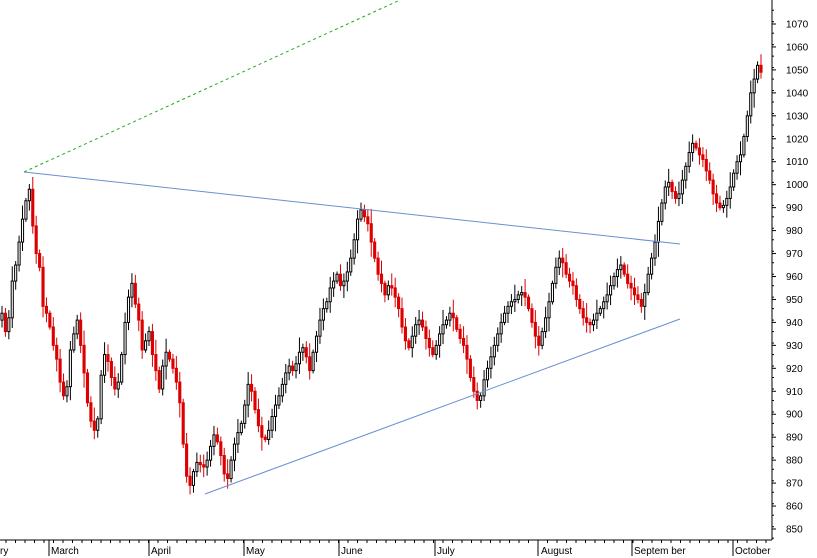 The height and width of the screenshot is (558, 817). What do you see at coordinates (352, 551) in the screenshot?
I see `month-label-june: June` at bounding box center [352, 551].